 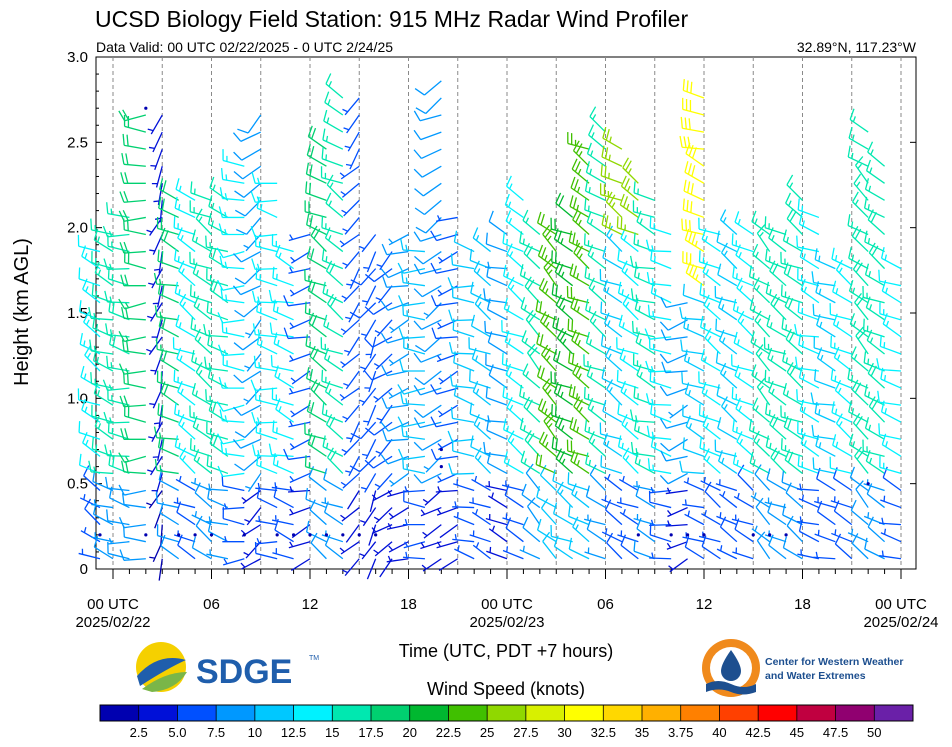 What do you see at coordinates (894, 713) in the screenshot?
I see `colorbar-swatch` at bounding box center [894, 713].